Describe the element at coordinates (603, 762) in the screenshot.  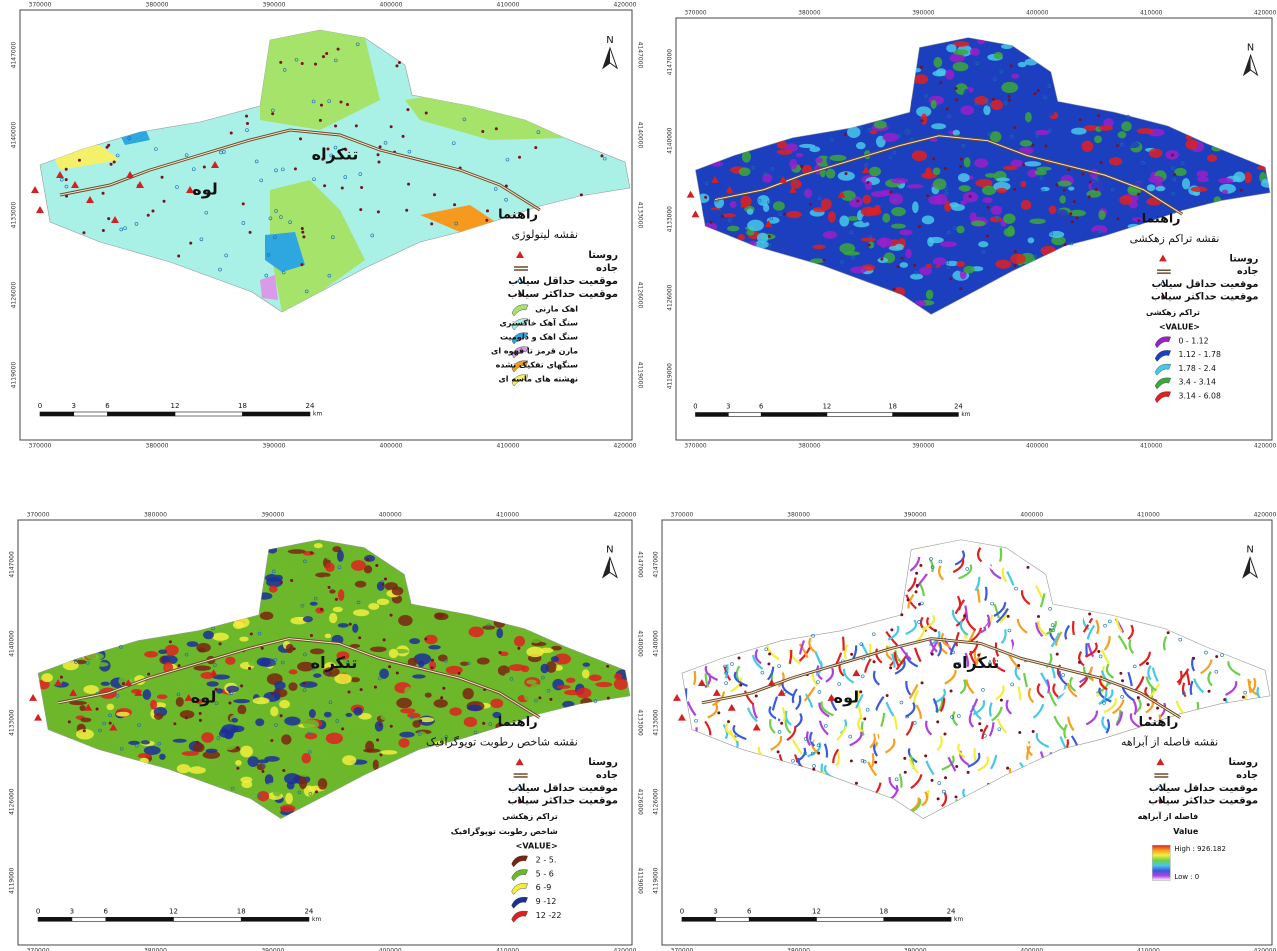
I see `legend-item: روستا` at that location.